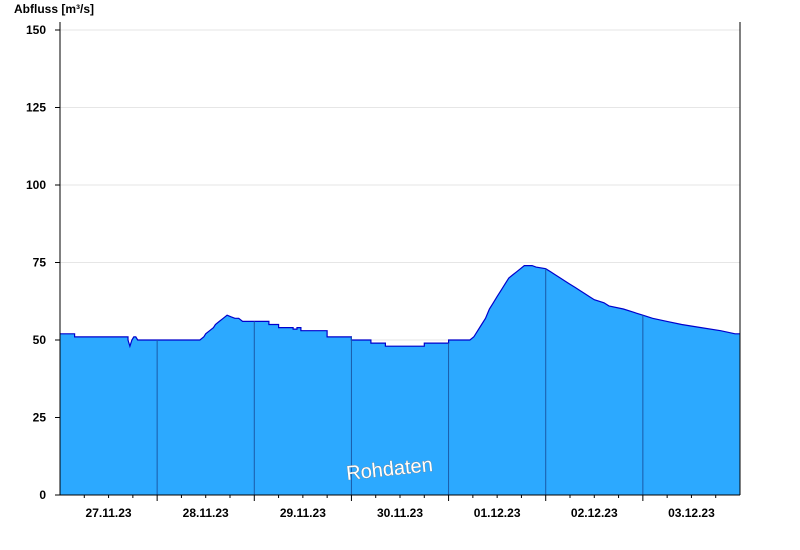 The image size is (800, 550). Describe the element at coordinates (206, 513) in the screenshot. I see `x-tick-label: 28.11.23` at that location.